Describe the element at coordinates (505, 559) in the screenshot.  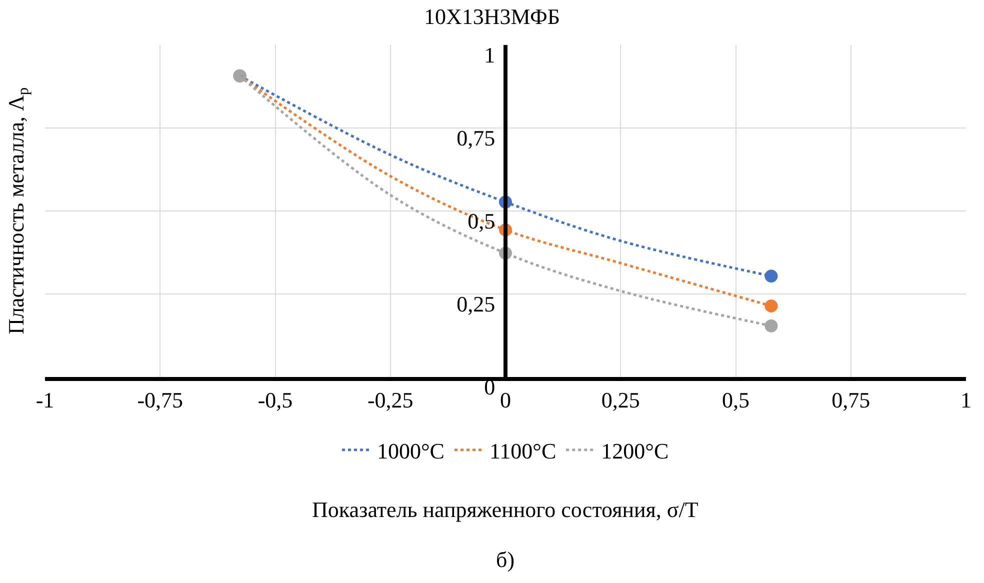
I see `text: б)` at that location.